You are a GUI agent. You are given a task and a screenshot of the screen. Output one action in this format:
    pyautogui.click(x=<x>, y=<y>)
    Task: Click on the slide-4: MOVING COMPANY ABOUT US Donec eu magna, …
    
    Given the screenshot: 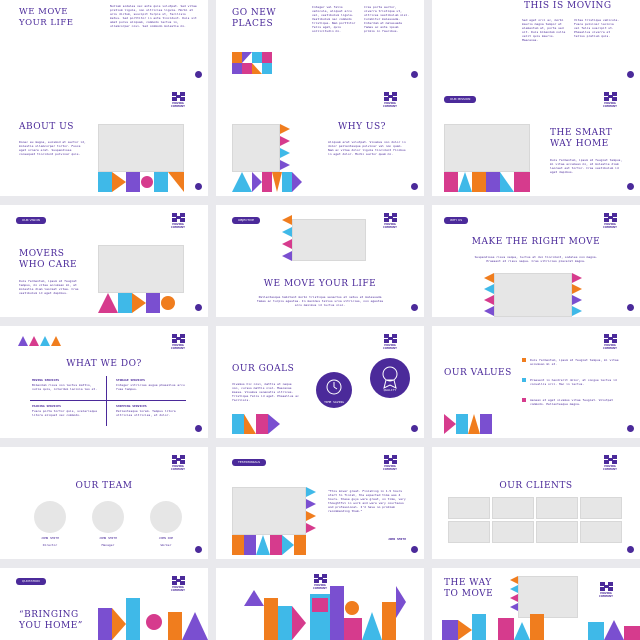 What is the action you would take?
    pyautogui.click(x=104, y=140)
    